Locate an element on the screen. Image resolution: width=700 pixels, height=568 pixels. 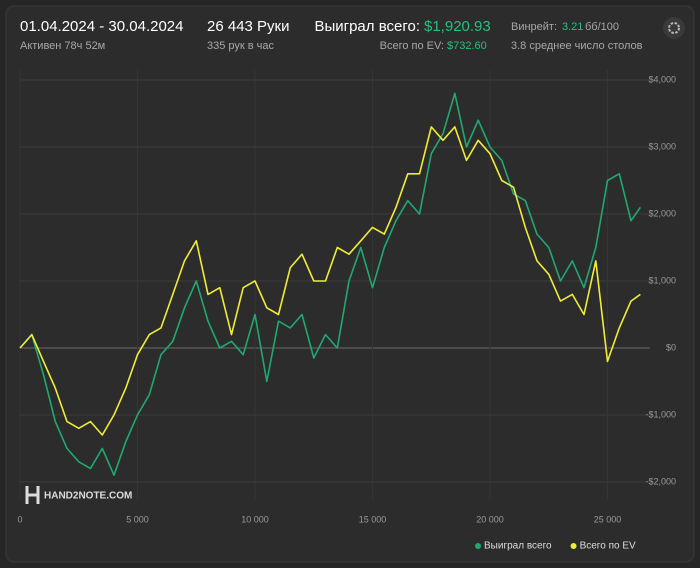
hands-per-hour: 335 рук в час is located at coordinates (241, 46).